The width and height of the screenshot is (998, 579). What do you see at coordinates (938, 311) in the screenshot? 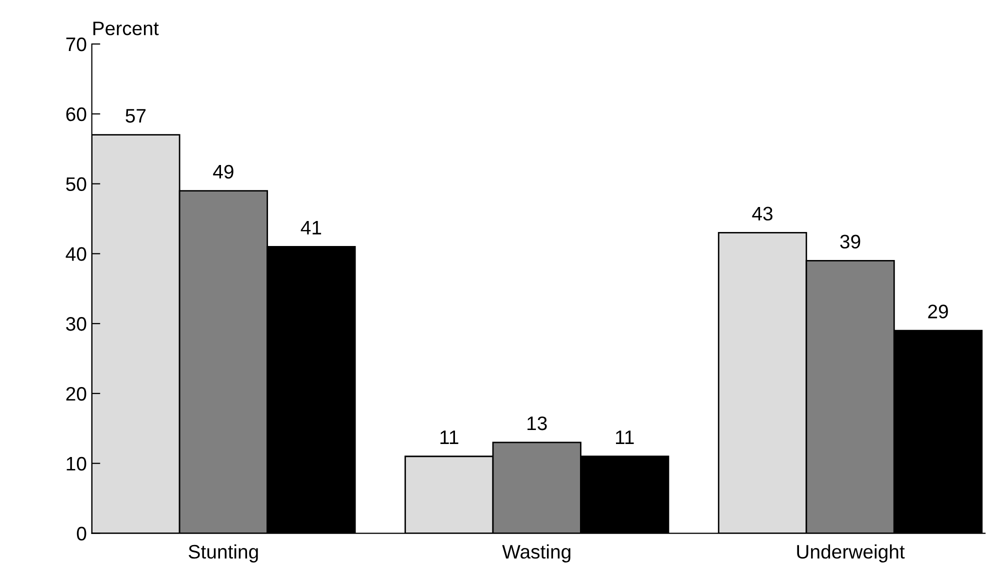
I see `data-label: 29` at bounding box center [938, 311].